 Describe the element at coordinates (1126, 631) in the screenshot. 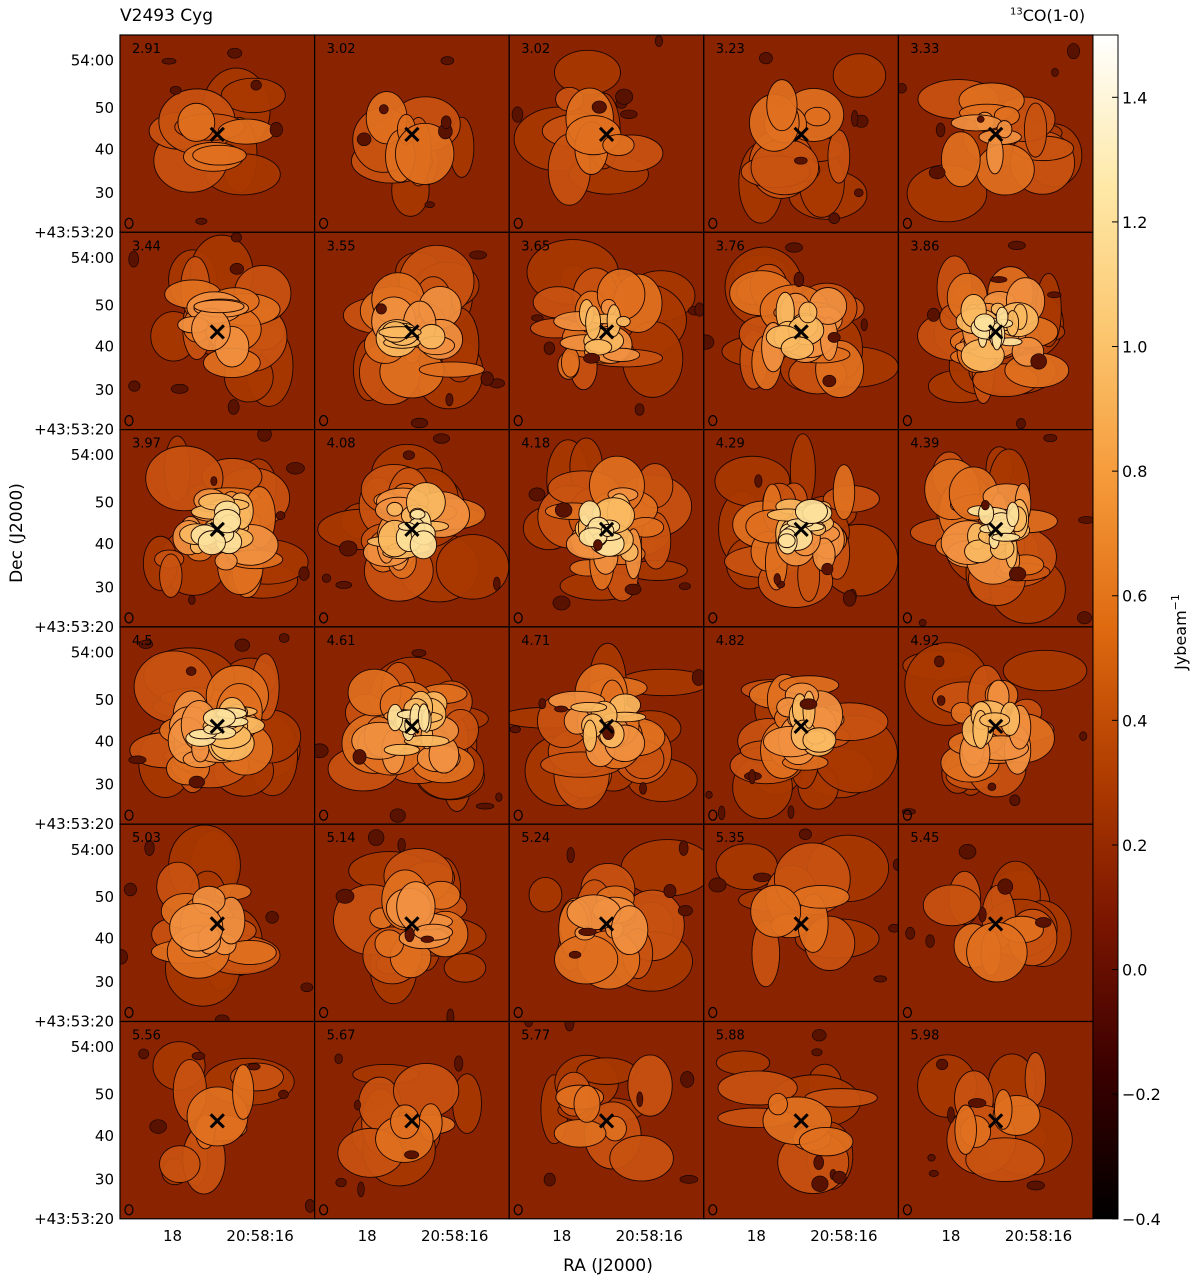

I see `colorbar: 1.4 1.2 1.0 0.8 0.6 0.4 0.2 0.0 −0.2 −0.4` at that location.